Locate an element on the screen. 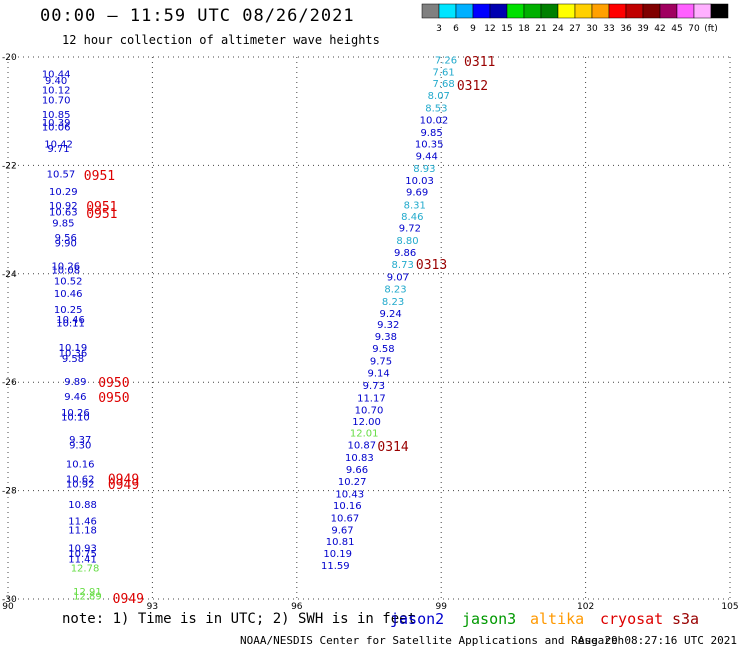 The image size is (740, 650). pass-time-label: 0311 is located at coordinates (479, 62).